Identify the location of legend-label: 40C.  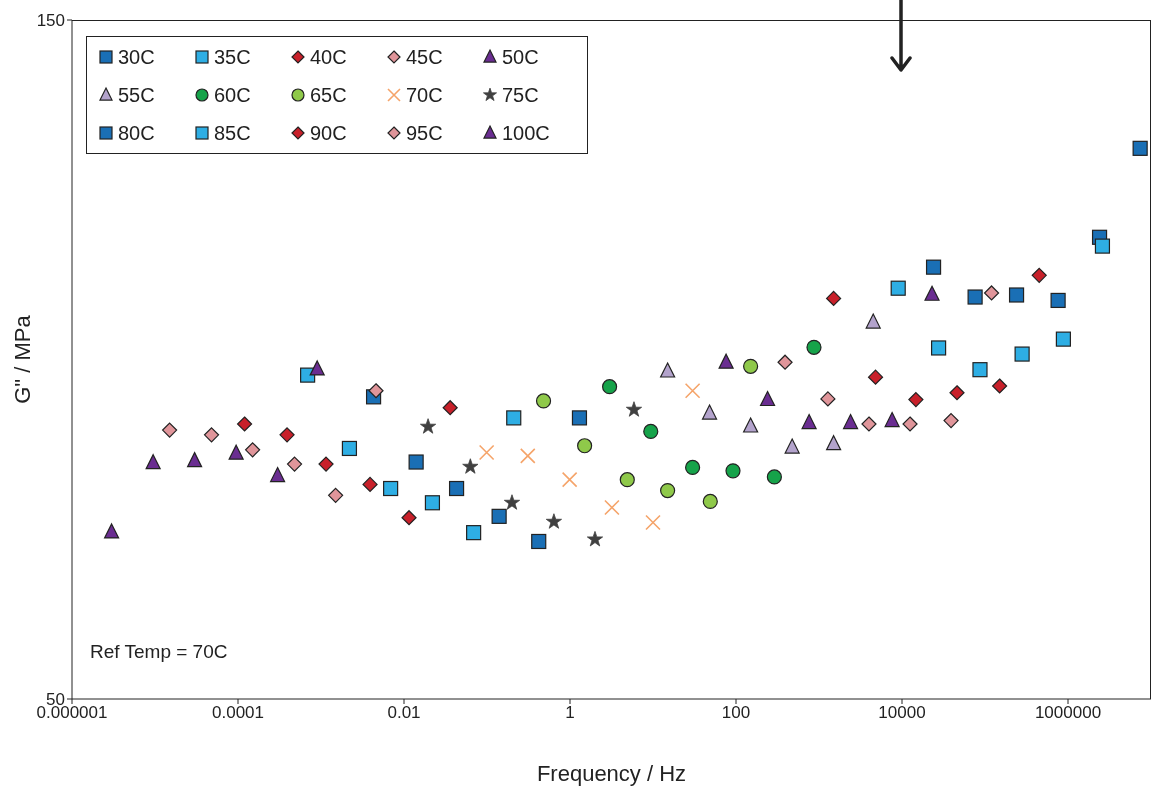
(328, 57).